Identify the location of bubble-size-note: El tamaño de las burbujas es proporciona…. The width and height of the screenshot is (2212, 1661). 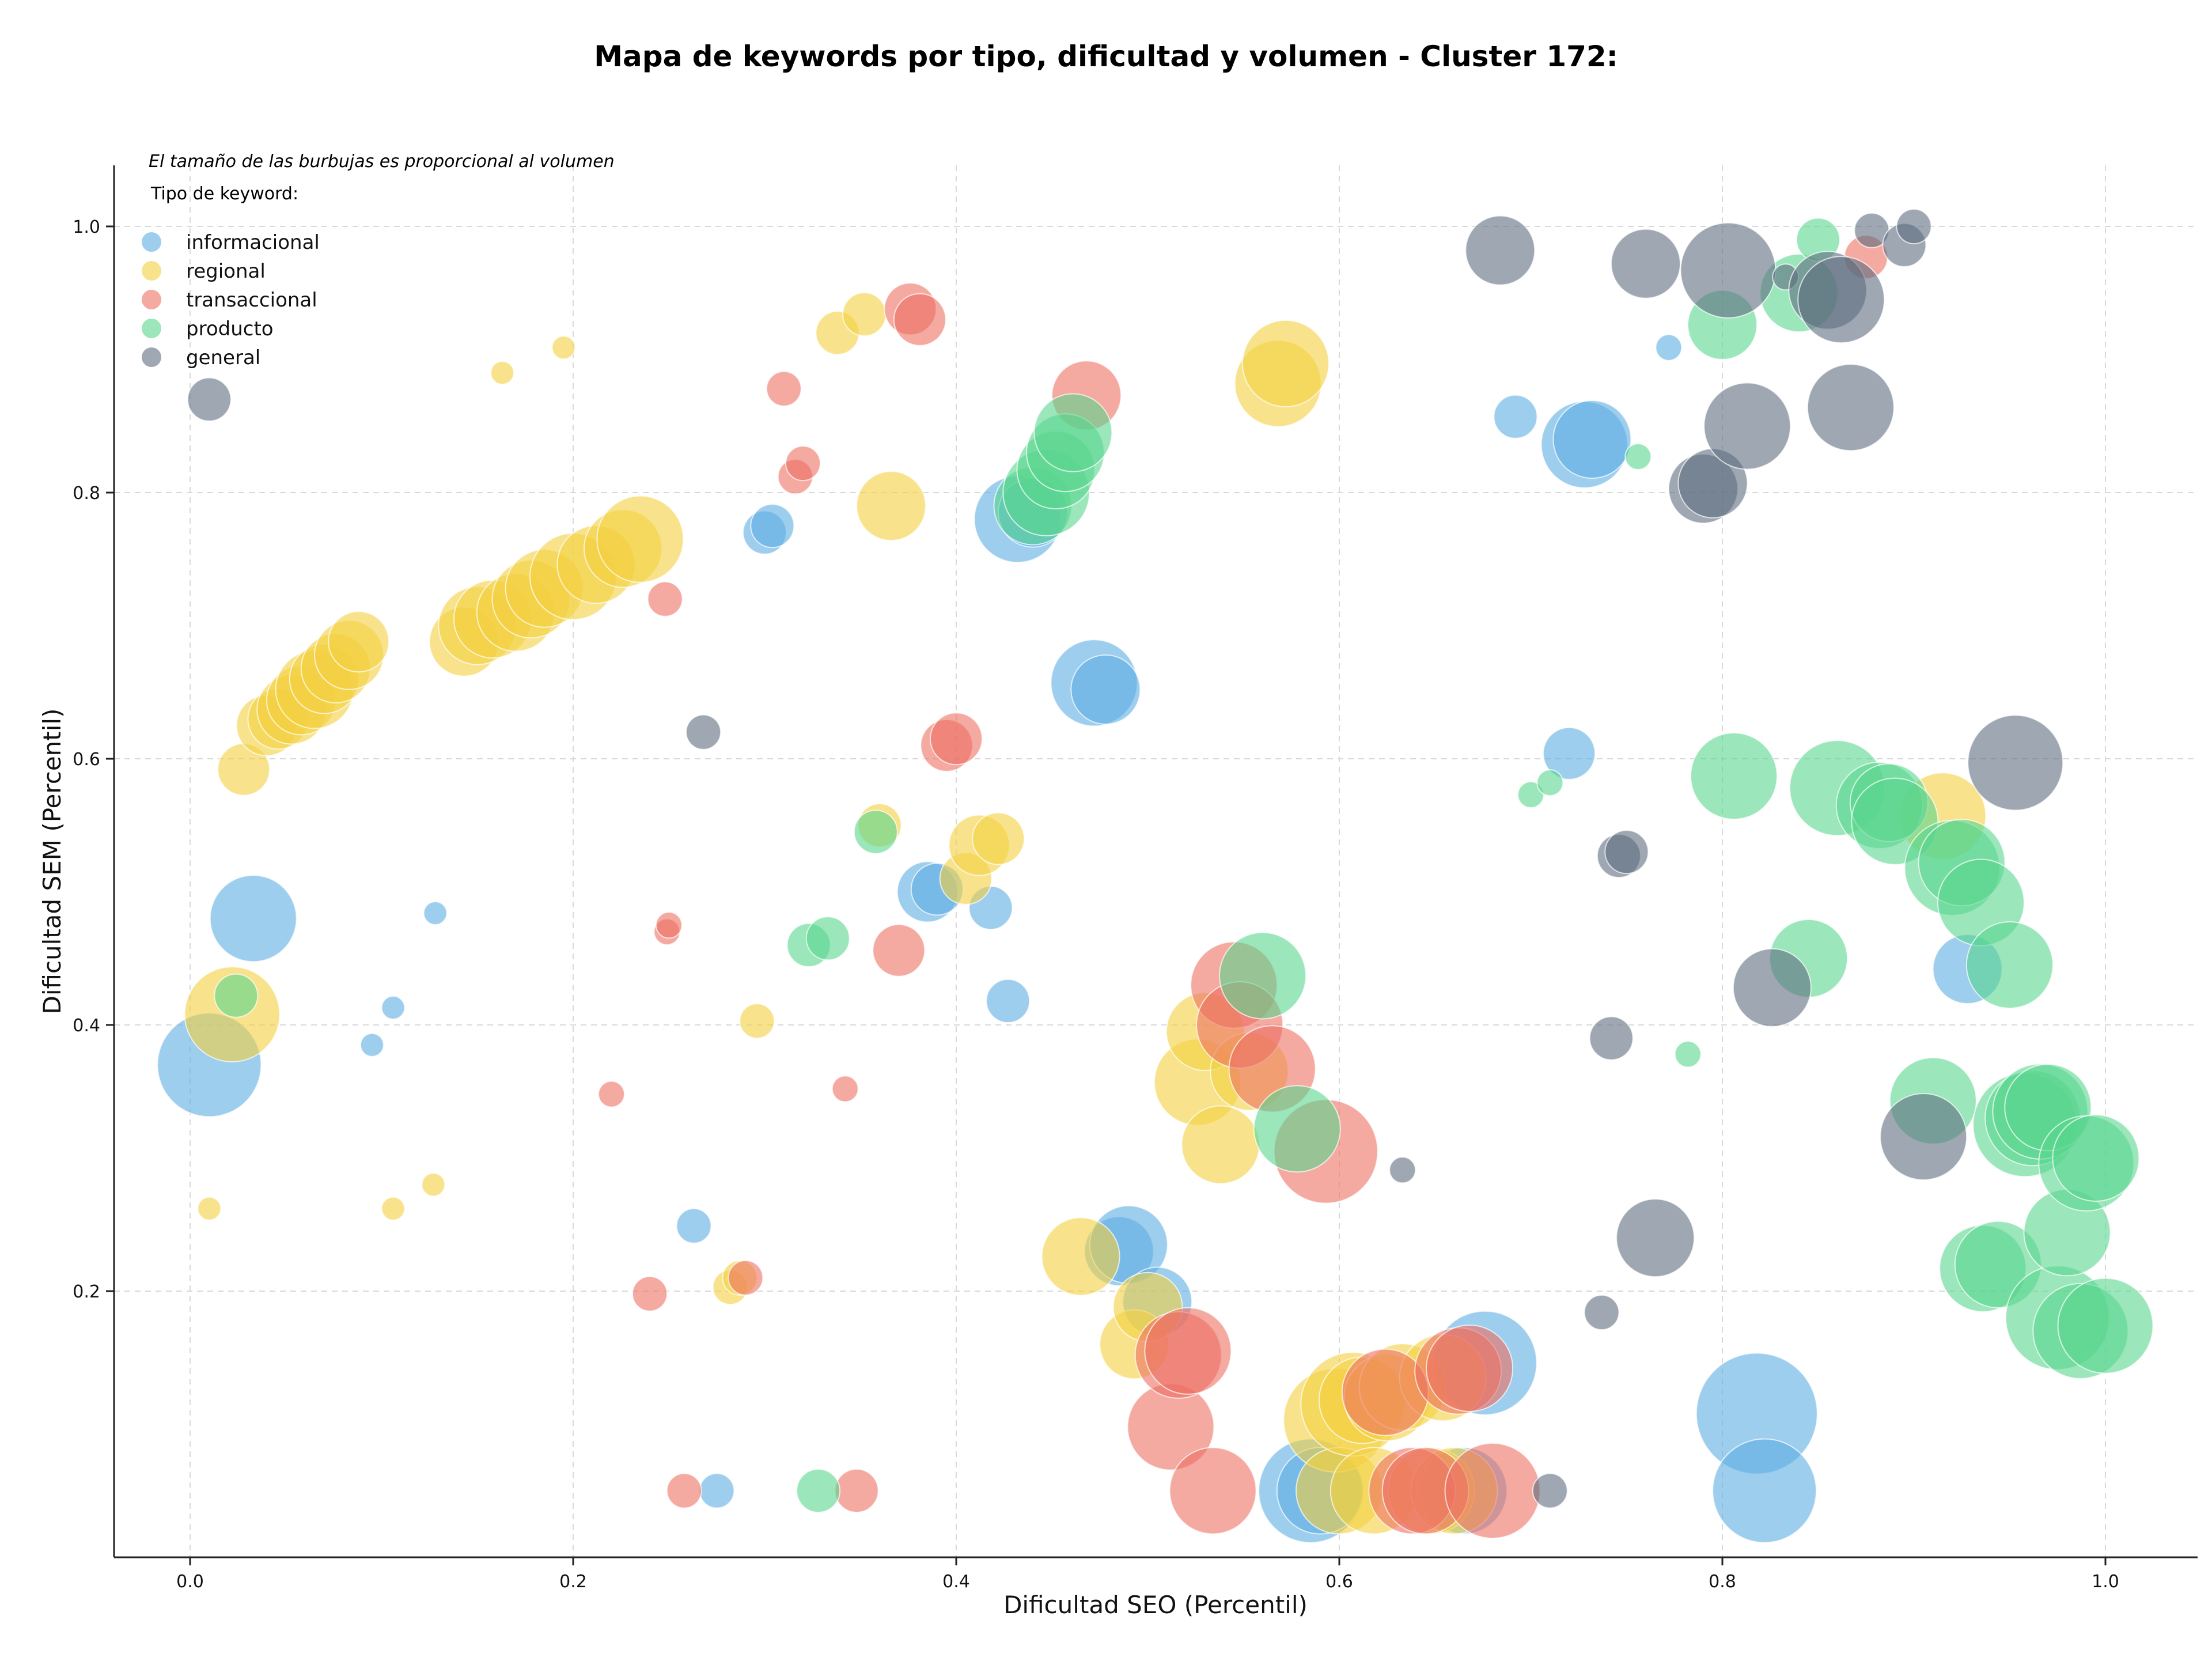
(382, 162).